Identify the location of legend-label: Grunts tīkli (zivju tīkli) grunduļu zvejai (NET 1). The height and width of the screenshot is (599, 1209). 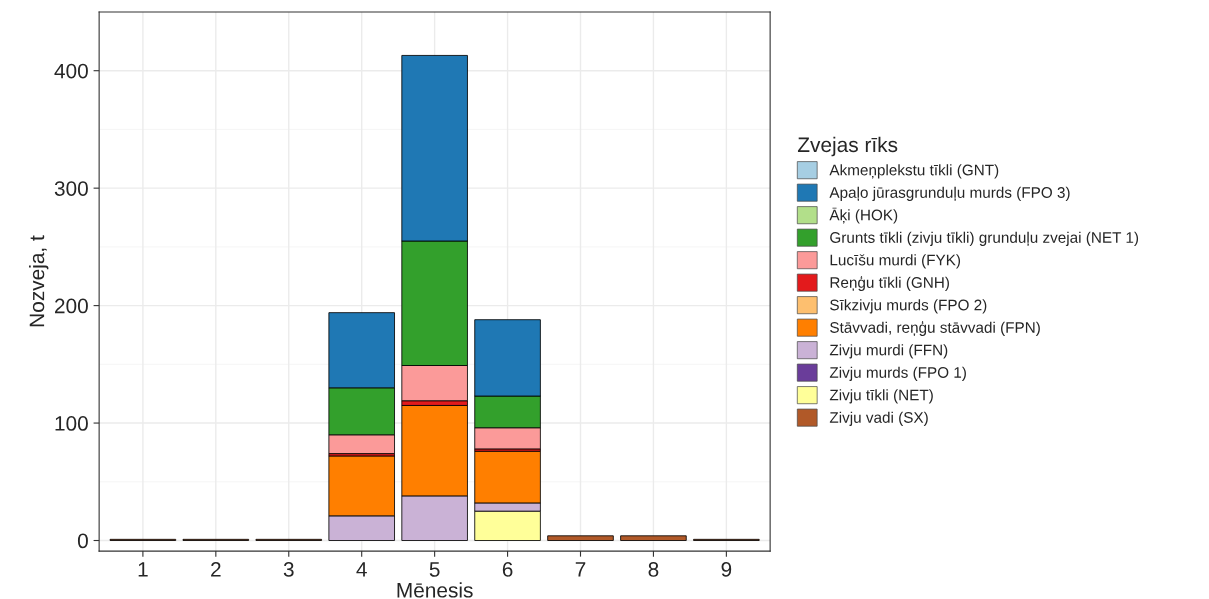
(984, 239).